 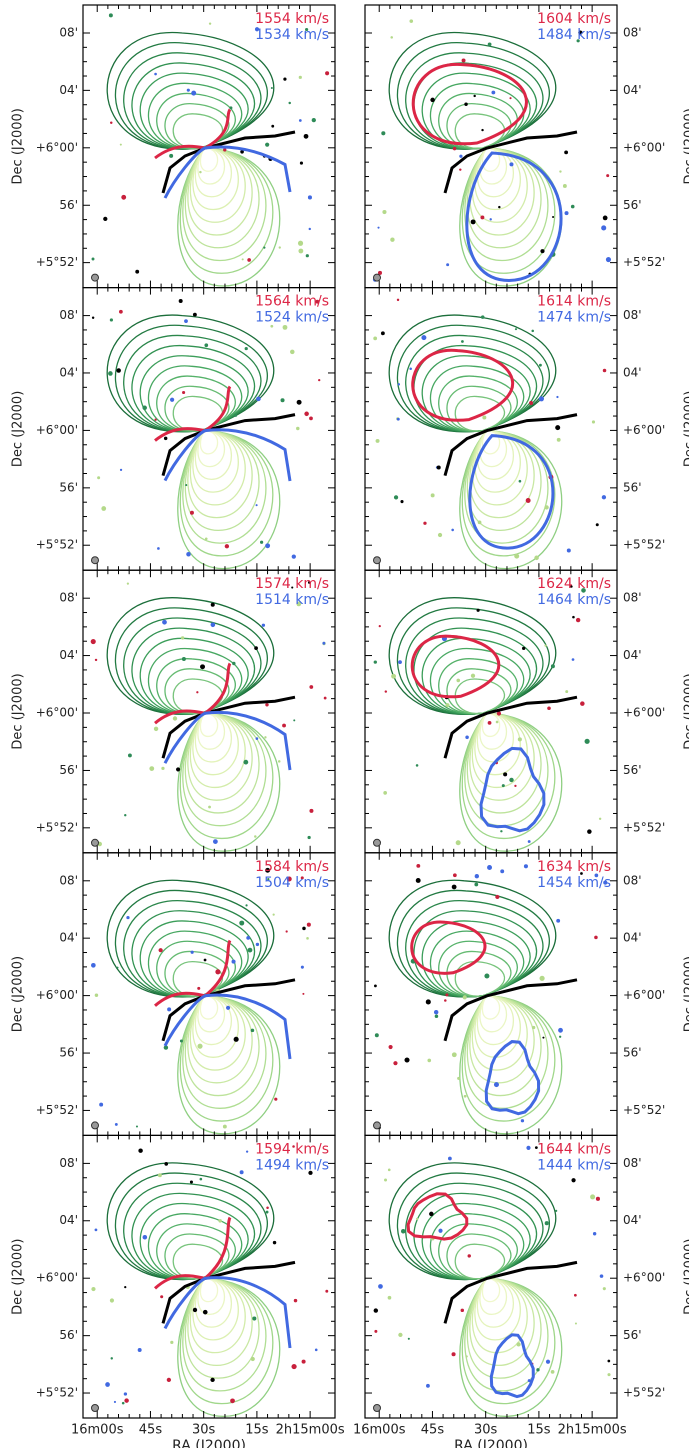 What do you see at coordinates (292, 35) in the screenshot?
I see `velocity-label-blue: 1534 km/s` at bounding box center [292, 35].